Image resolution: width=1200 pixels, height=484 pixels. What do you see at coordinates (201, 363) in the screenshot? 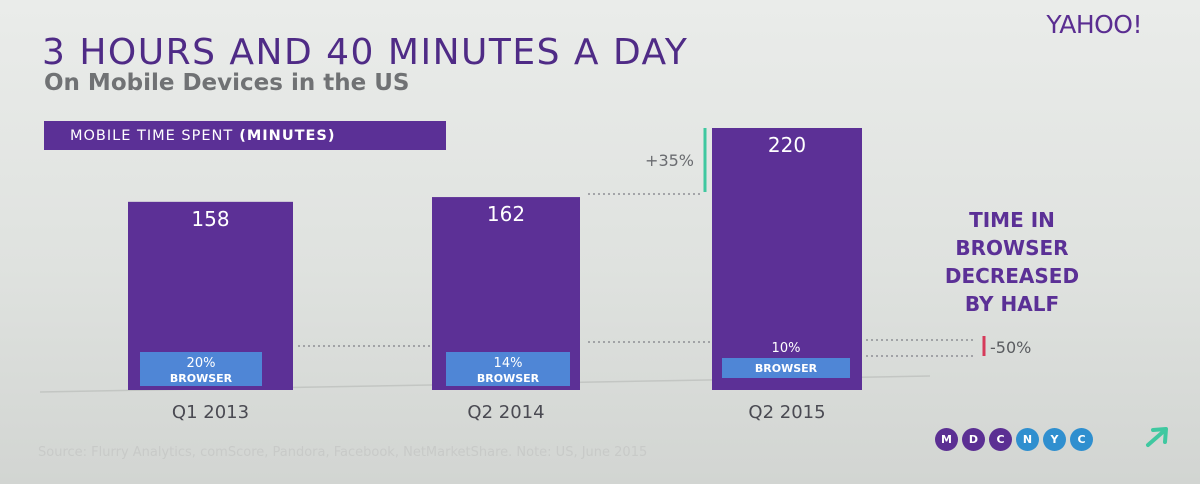
I see `browser-share-label: 20%` at bounding box center [201, 363].